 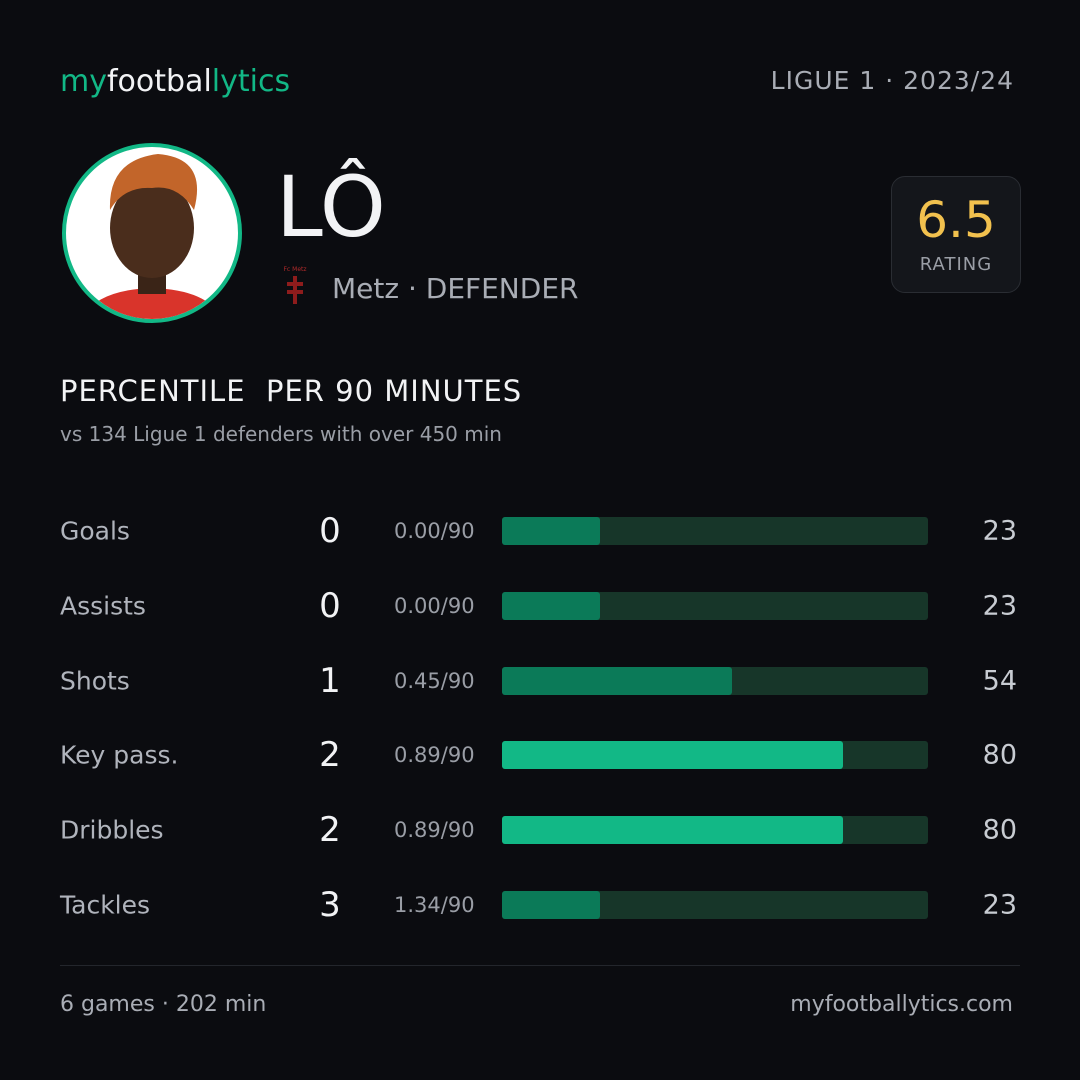 I want to click on player-photo, so click(x=152, y=233).